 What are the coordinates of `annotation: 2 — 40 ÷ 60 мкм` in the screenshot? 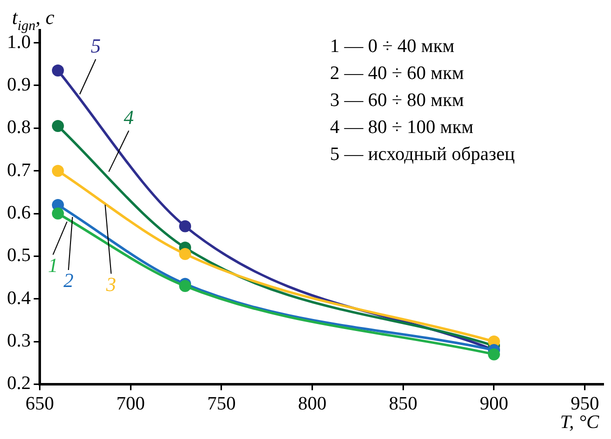 It's located at (397, 73).